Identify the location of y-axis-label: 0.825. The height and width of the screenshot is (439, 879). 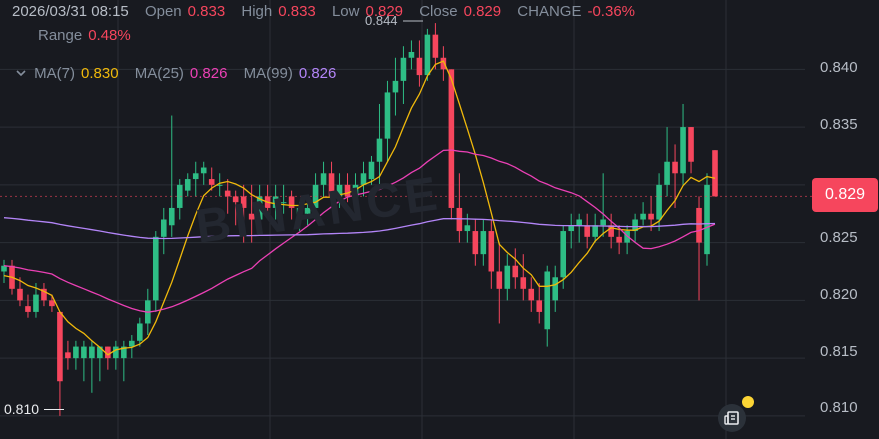
(839, 237).